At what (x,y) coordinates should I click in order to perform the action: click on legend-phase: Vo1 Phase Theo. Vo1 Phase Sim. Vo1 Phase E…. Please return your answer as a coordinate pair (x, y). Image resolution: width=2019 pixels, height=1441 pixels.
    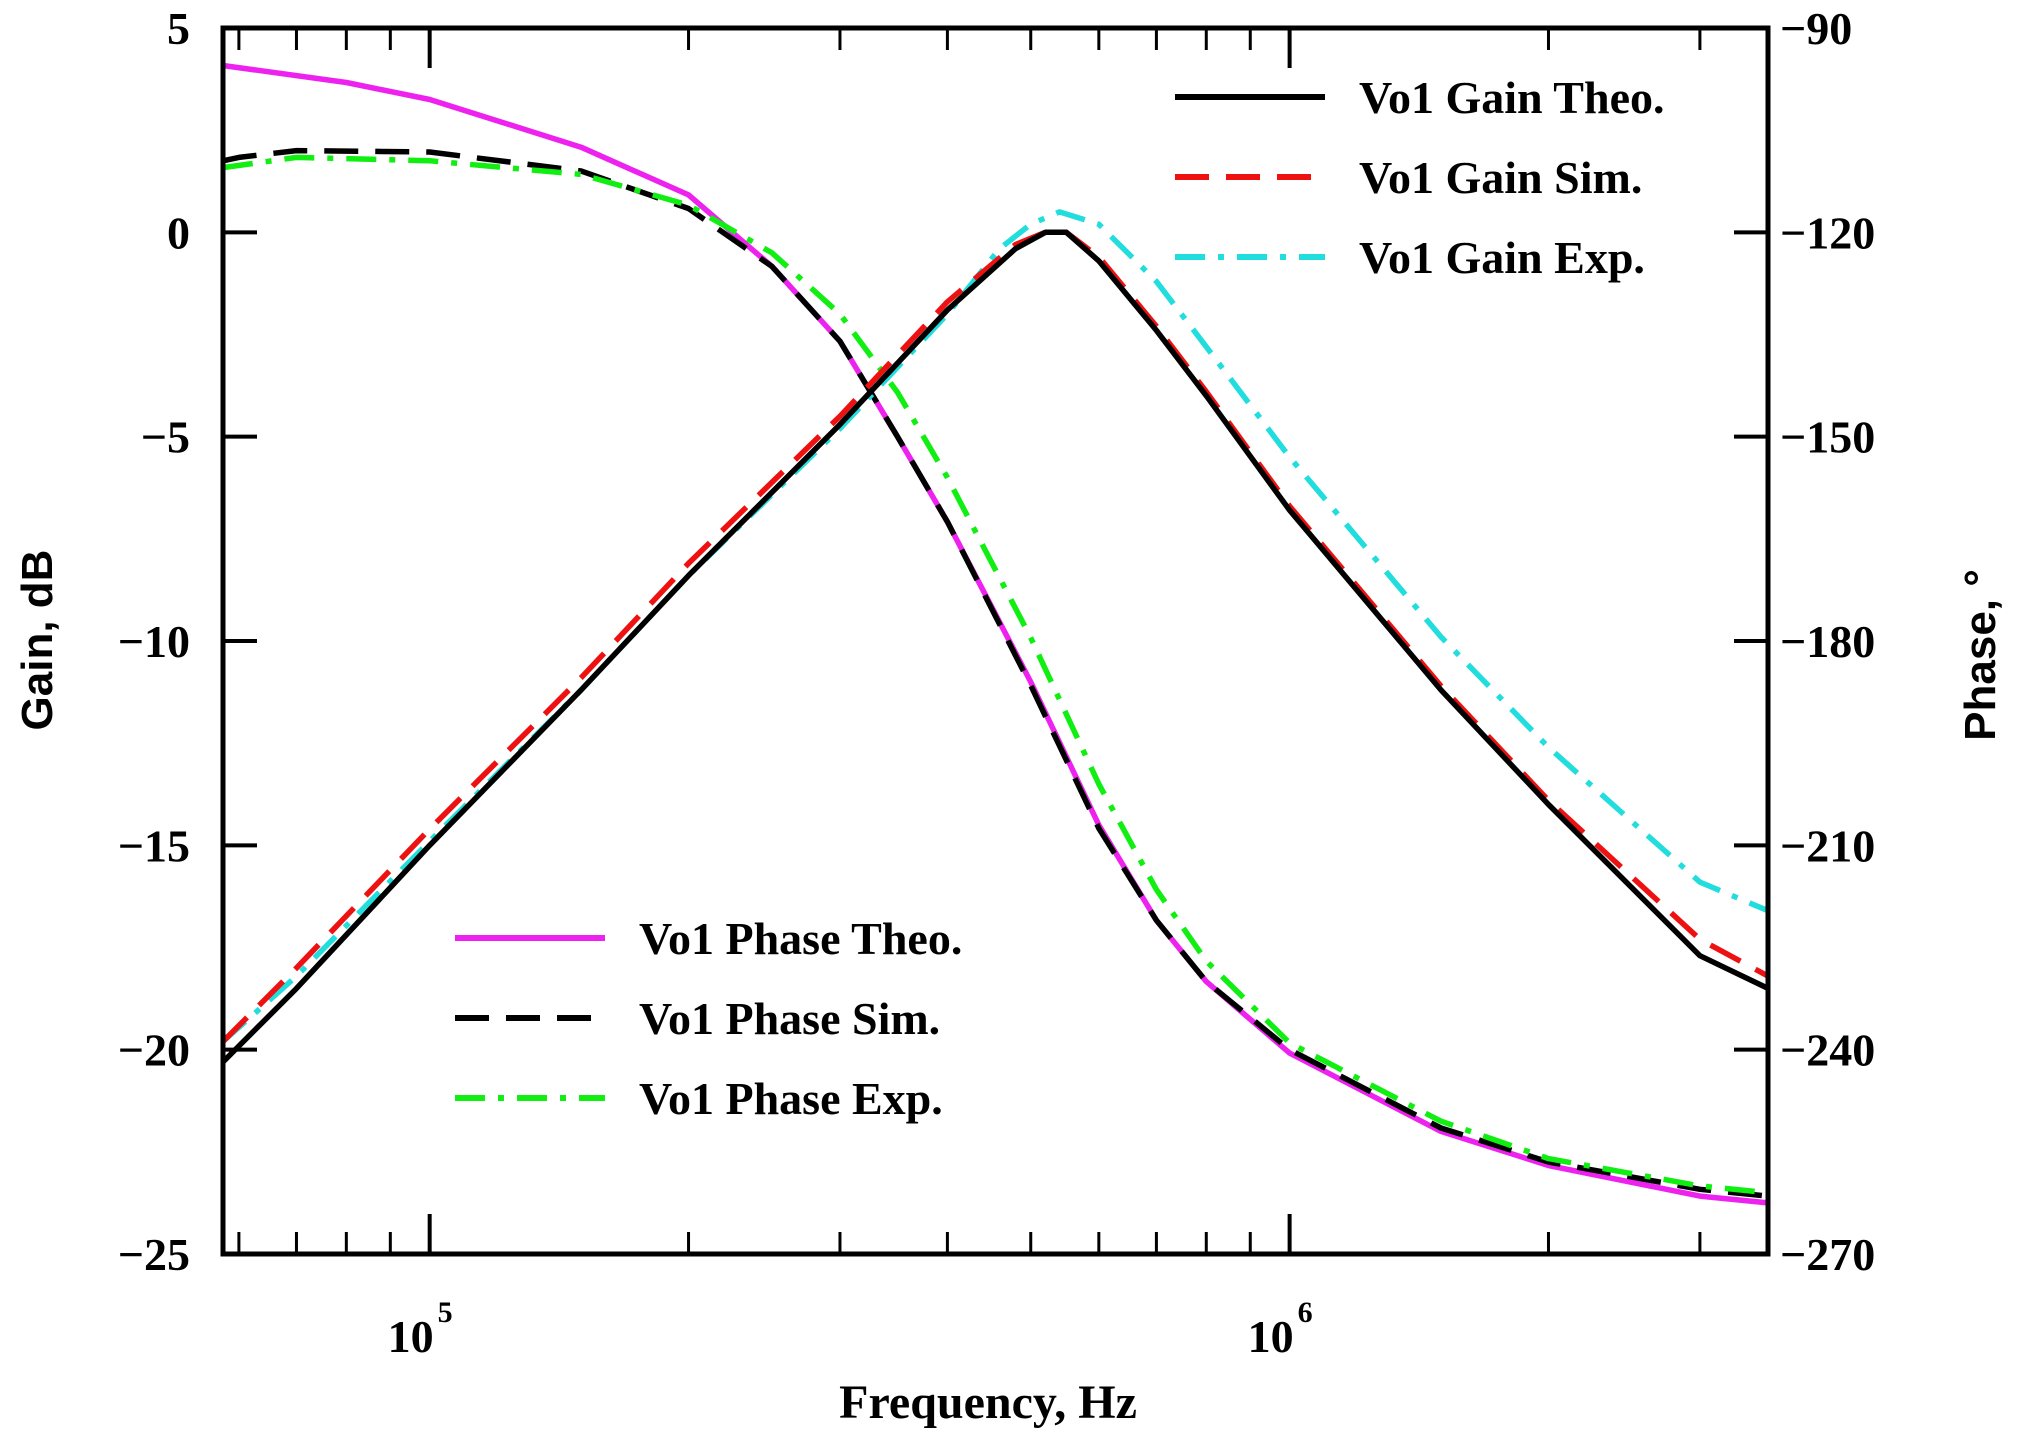
    Looking at the image, I should click on (708, 1018).